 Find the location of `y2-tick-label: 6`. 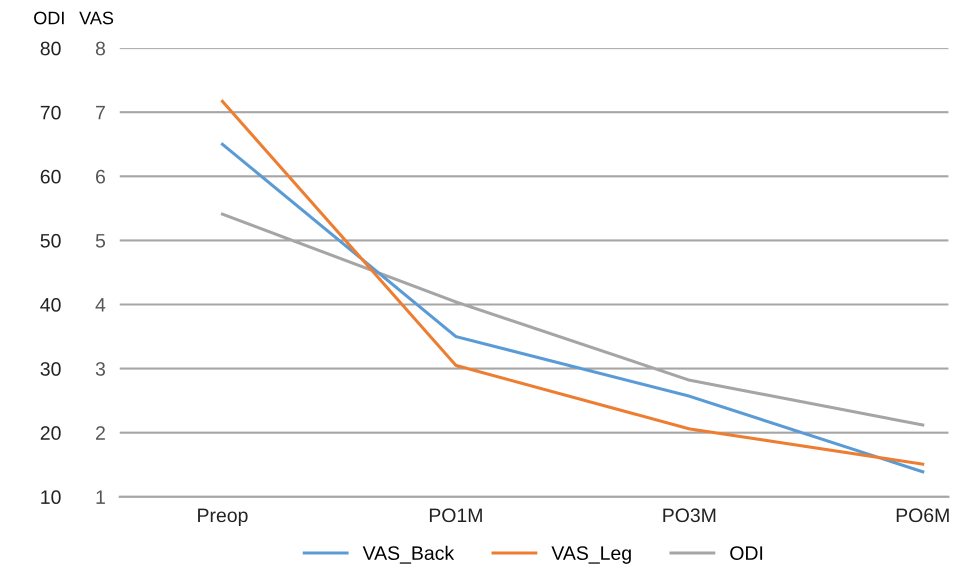

y2-tick-label: 6 is located at coordinates (101, 177).